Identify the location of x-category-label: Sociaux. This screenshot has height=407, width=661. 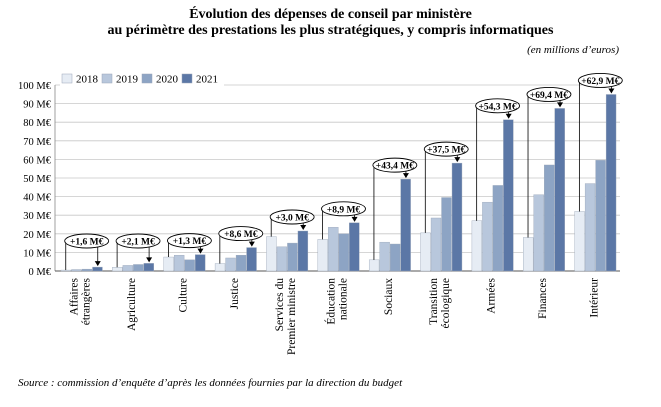
(389, 296).